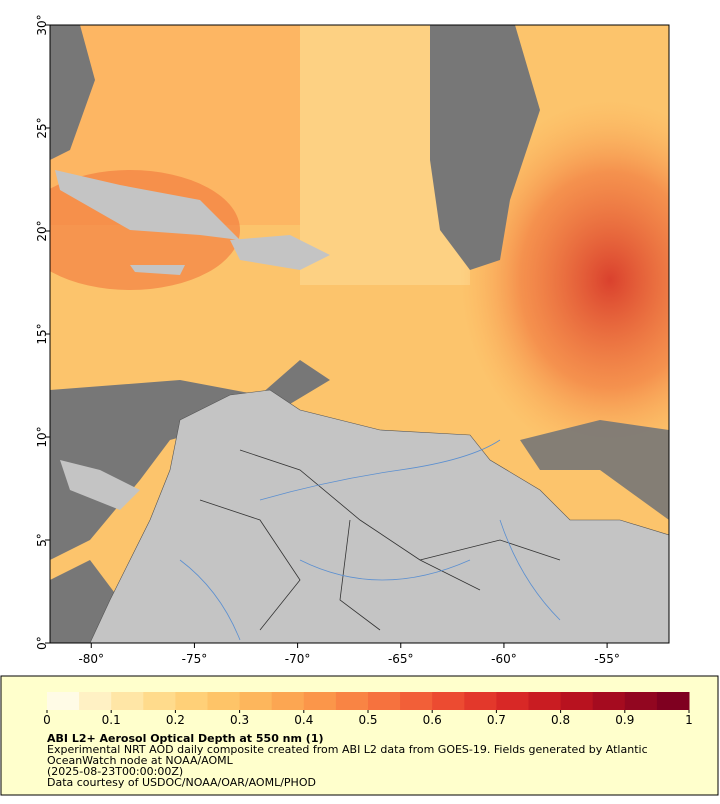 The width and height of the screenshot is (720, 804). Describe the element at coordinates (298, 659) in the screenshot. I see `x-tick-label: -70°` at that location.